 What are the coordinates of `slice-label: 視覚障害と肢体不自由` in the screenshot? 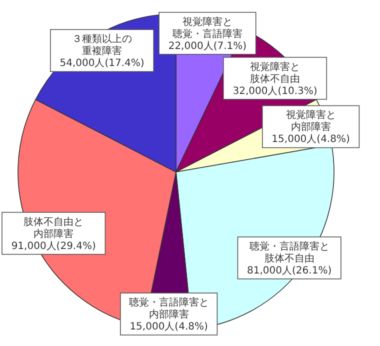 It's located at (275, 72).